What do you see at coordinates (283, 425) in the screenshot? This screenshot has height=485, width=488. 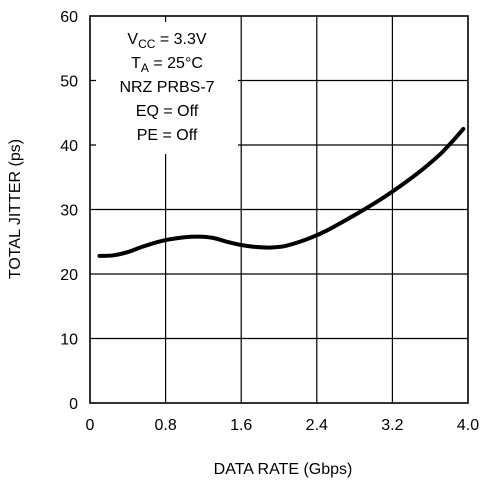 I see `x-tick-labels: 0 0.8 1.6 2.4 3.2 4.0` at bounding box center [283, 425].